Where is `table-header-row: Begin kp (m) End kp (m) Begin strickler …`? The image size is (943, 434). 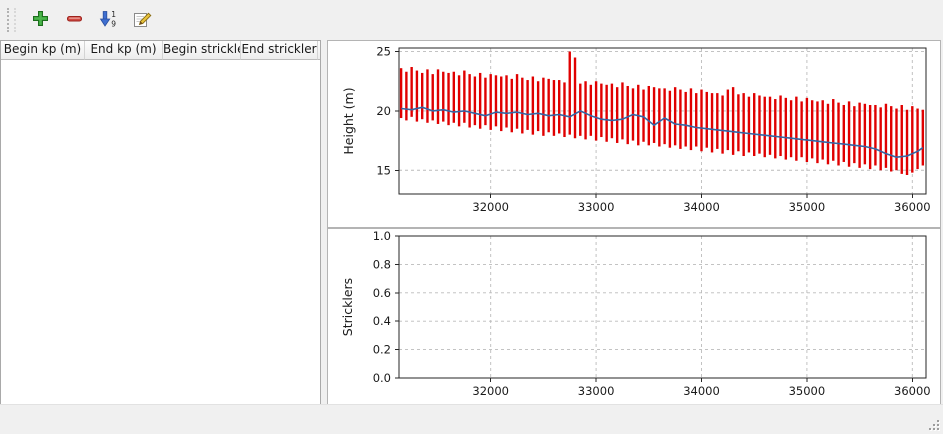
table-header-row: Begin kp (m) End kp (m) Begin strickler … is located at coordinates (160, 50).